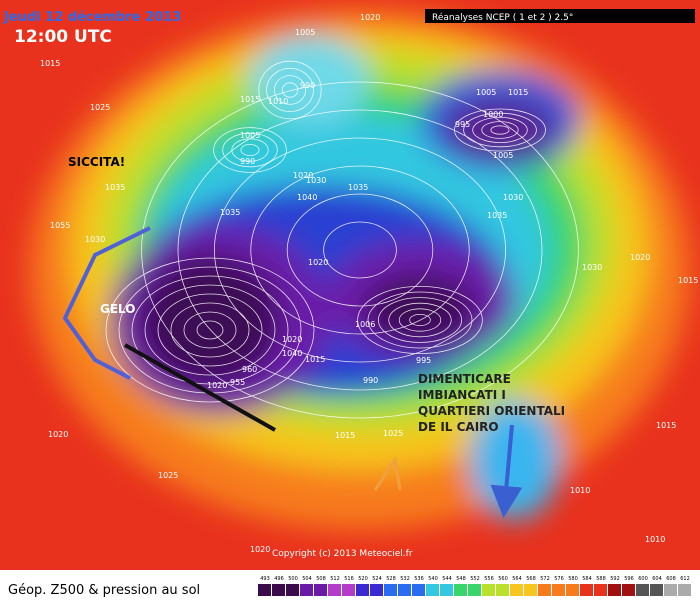  Describe the element at coordinates (475, 579) in the screenshot. I see `scale-label: 552` at that location.